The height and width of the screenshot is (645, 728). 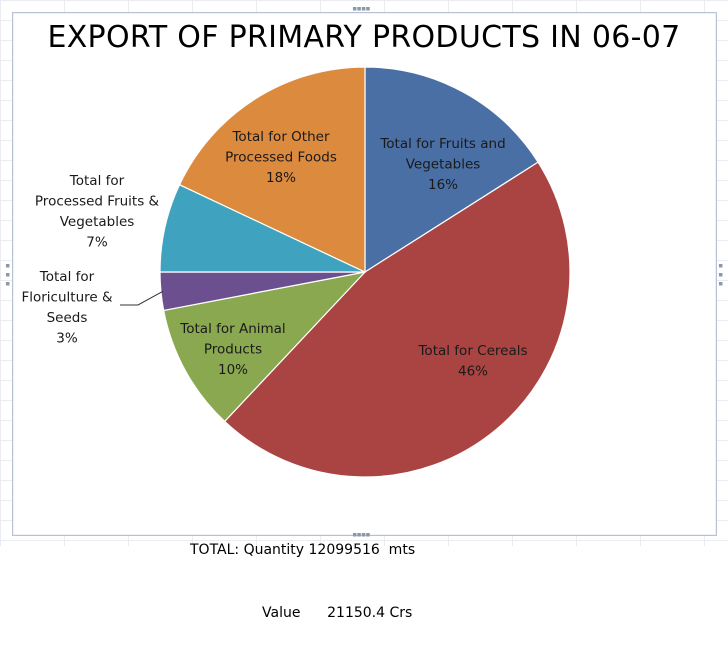 What do you see at coordinates (442, 164) in the screenshot?
I see `slice-fruits-vegetables-label: Total for Fruits and Vegetables 16%` at bounding box center [442, 164].